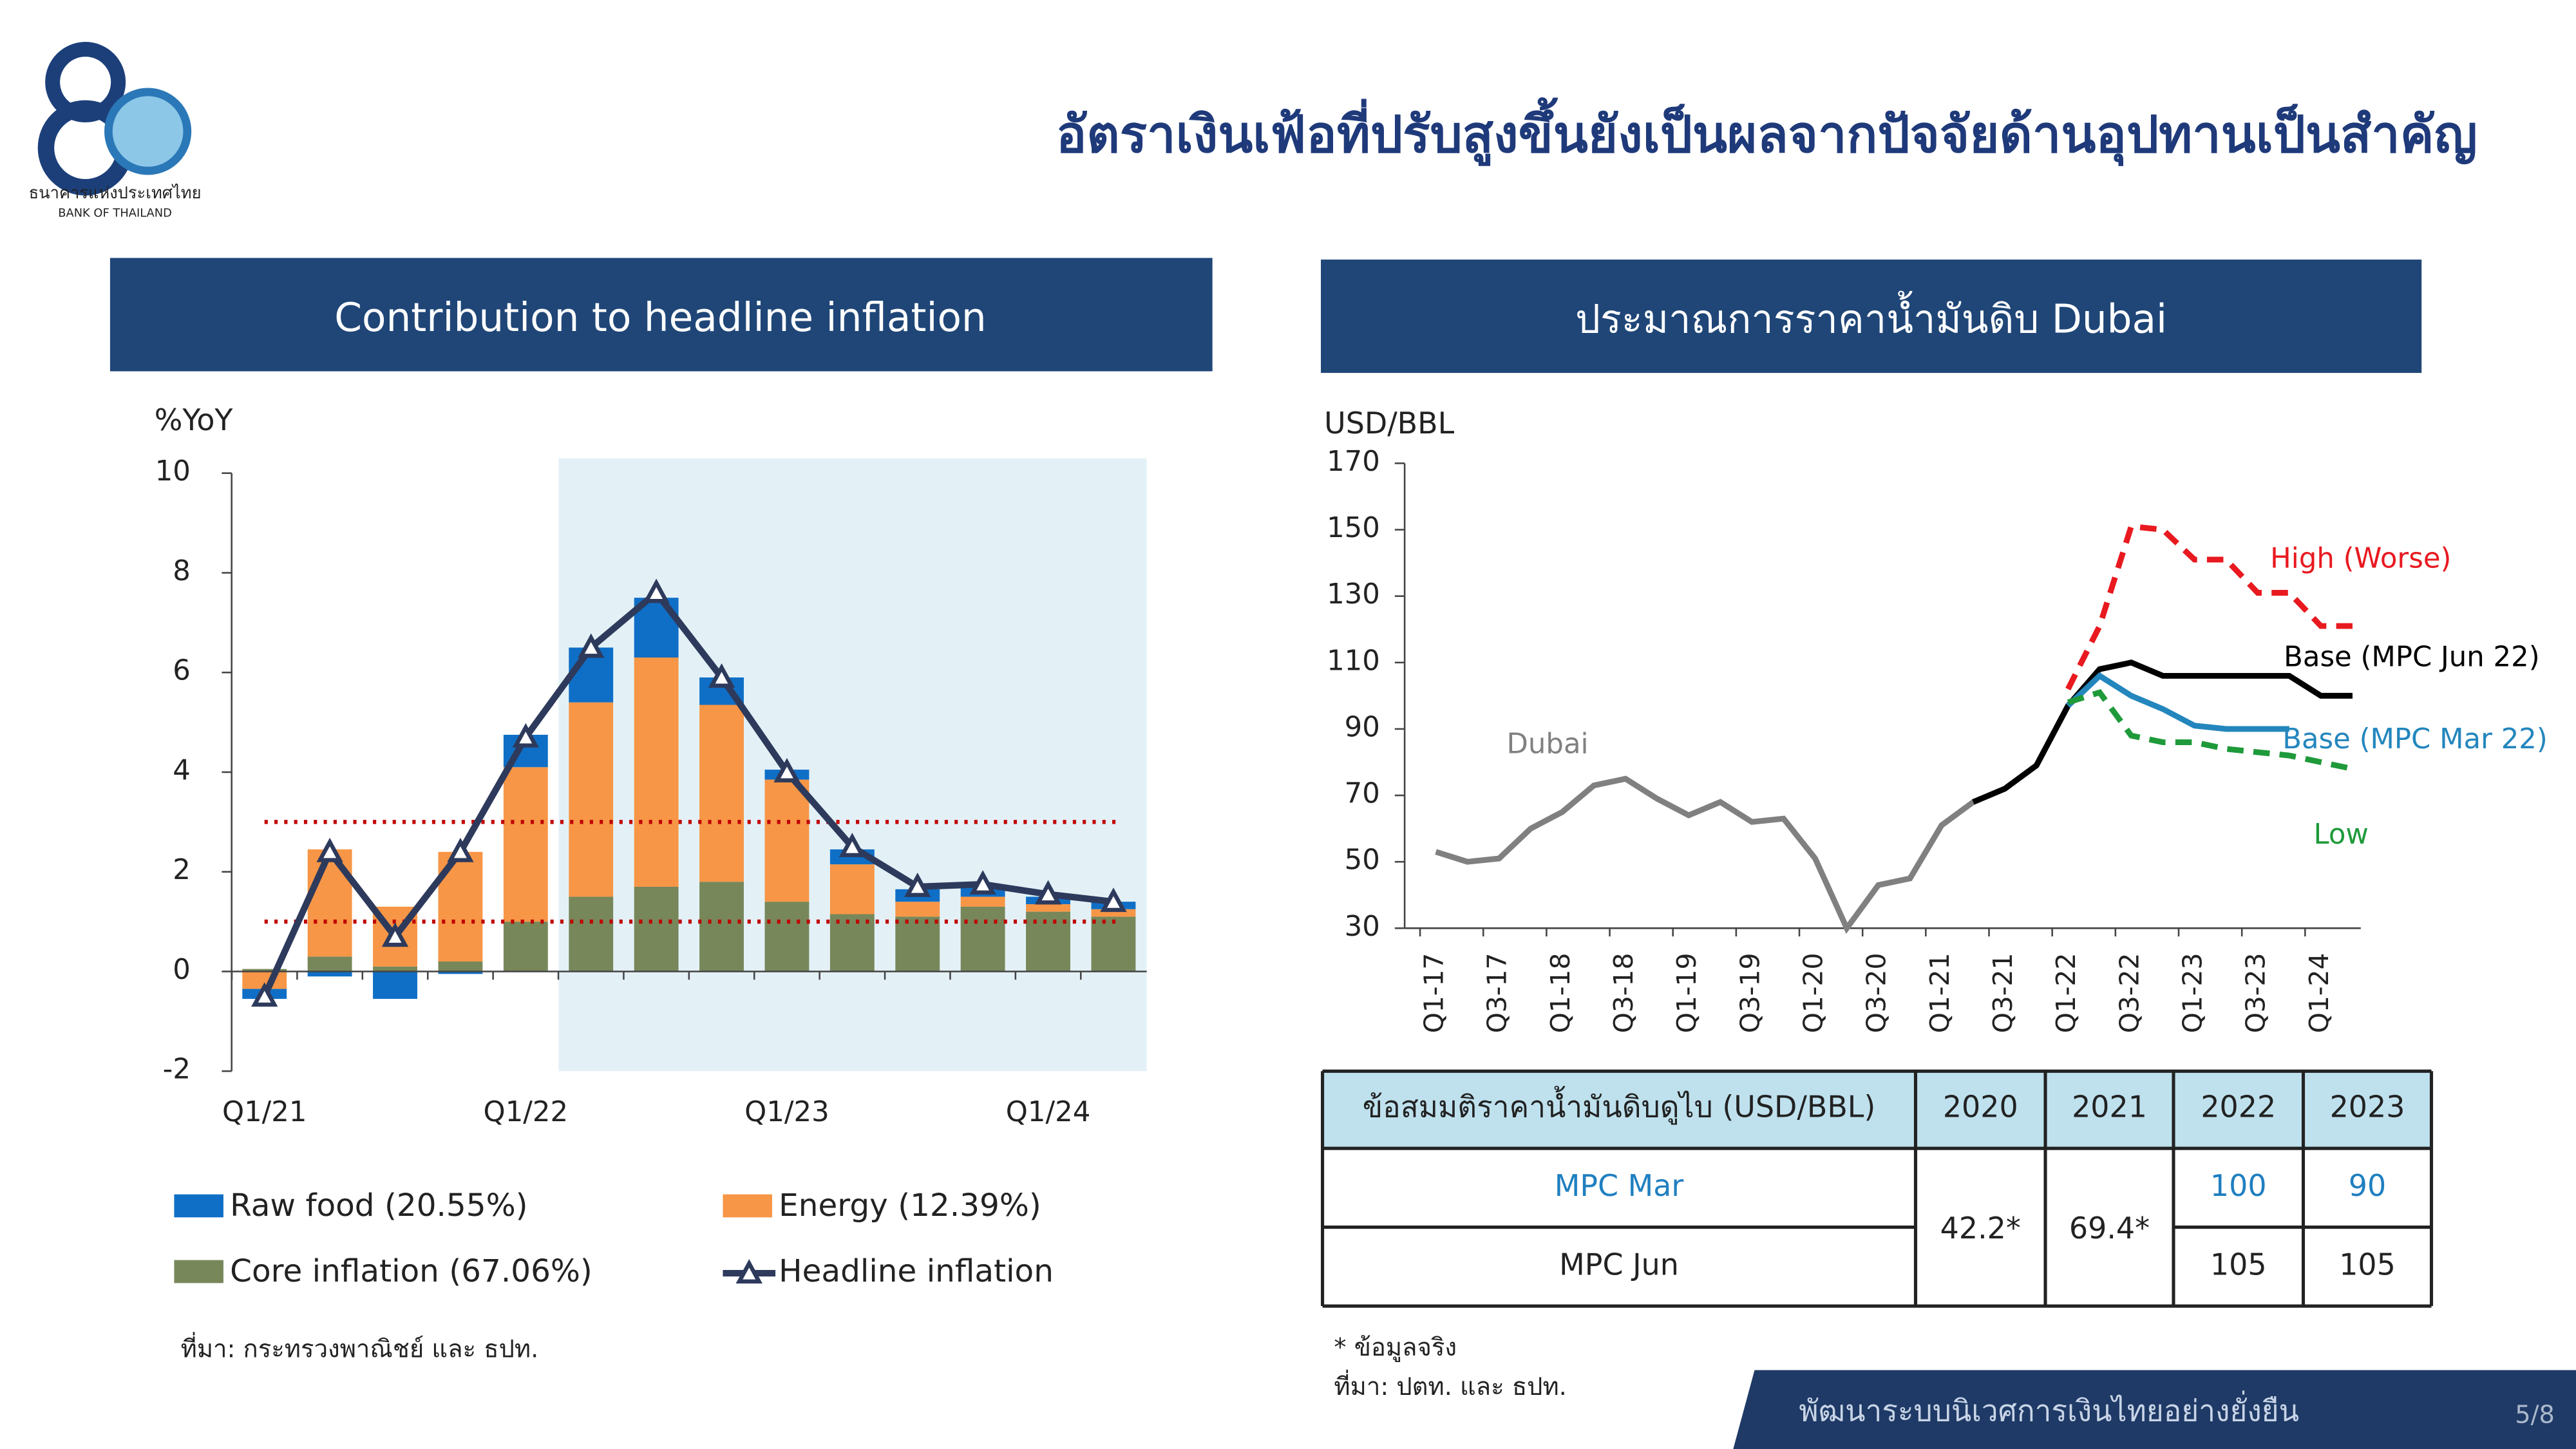 The width and height of the screenshot is (2576, 1449). Describe the element at coordinates (910, 1206) in the screenshot. I see `legend-label: Energy (12.39%)` at that location.